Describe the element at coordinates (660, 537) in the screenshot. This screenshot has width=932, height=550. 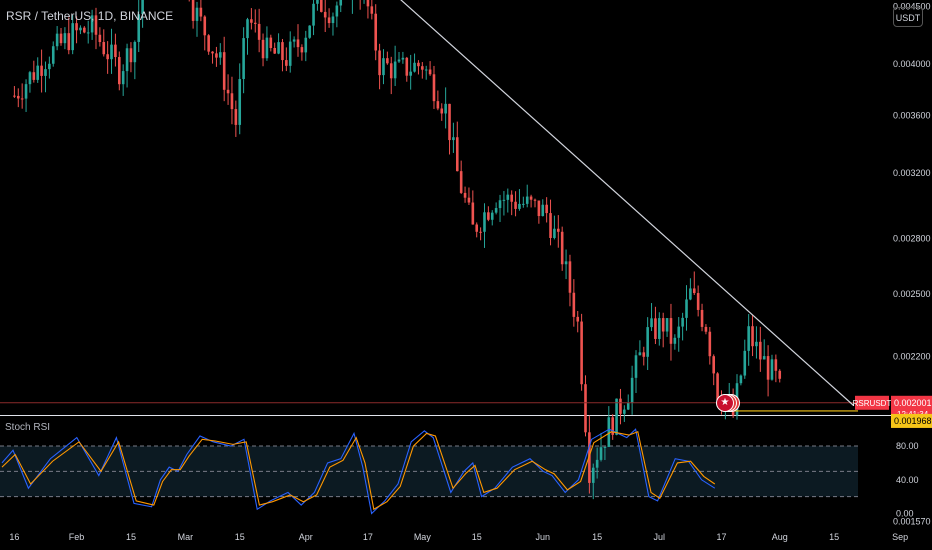
I see `x-tick-label: Jul` at that location.